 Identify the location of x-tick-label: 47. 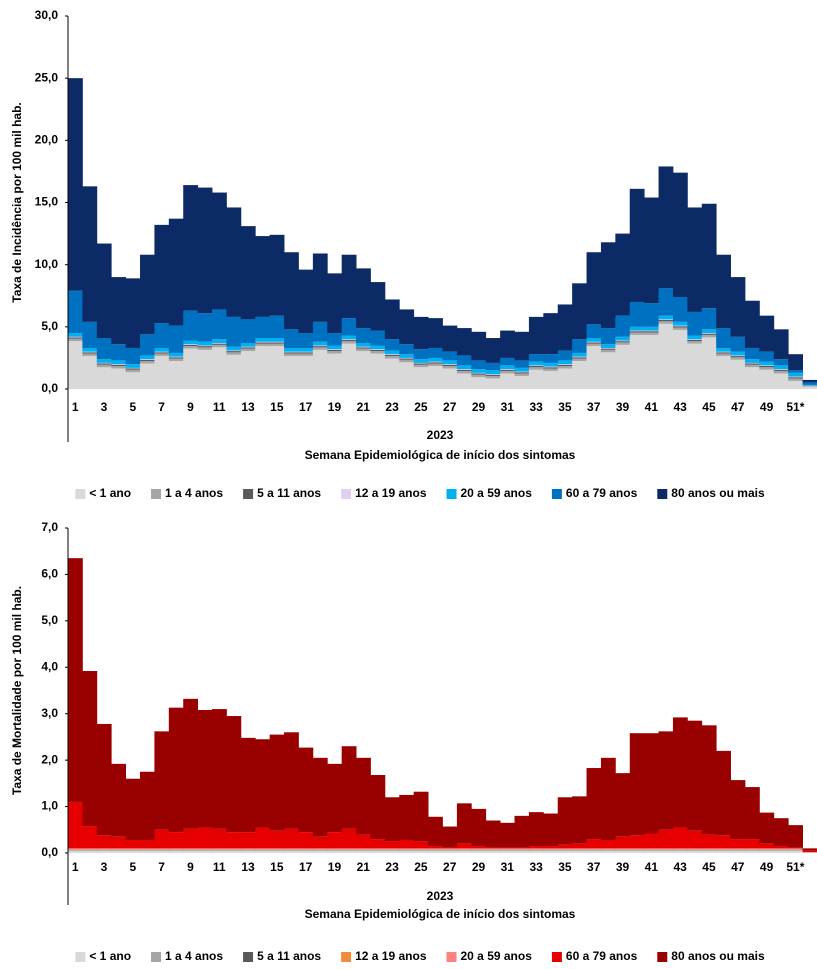
(738, 867).